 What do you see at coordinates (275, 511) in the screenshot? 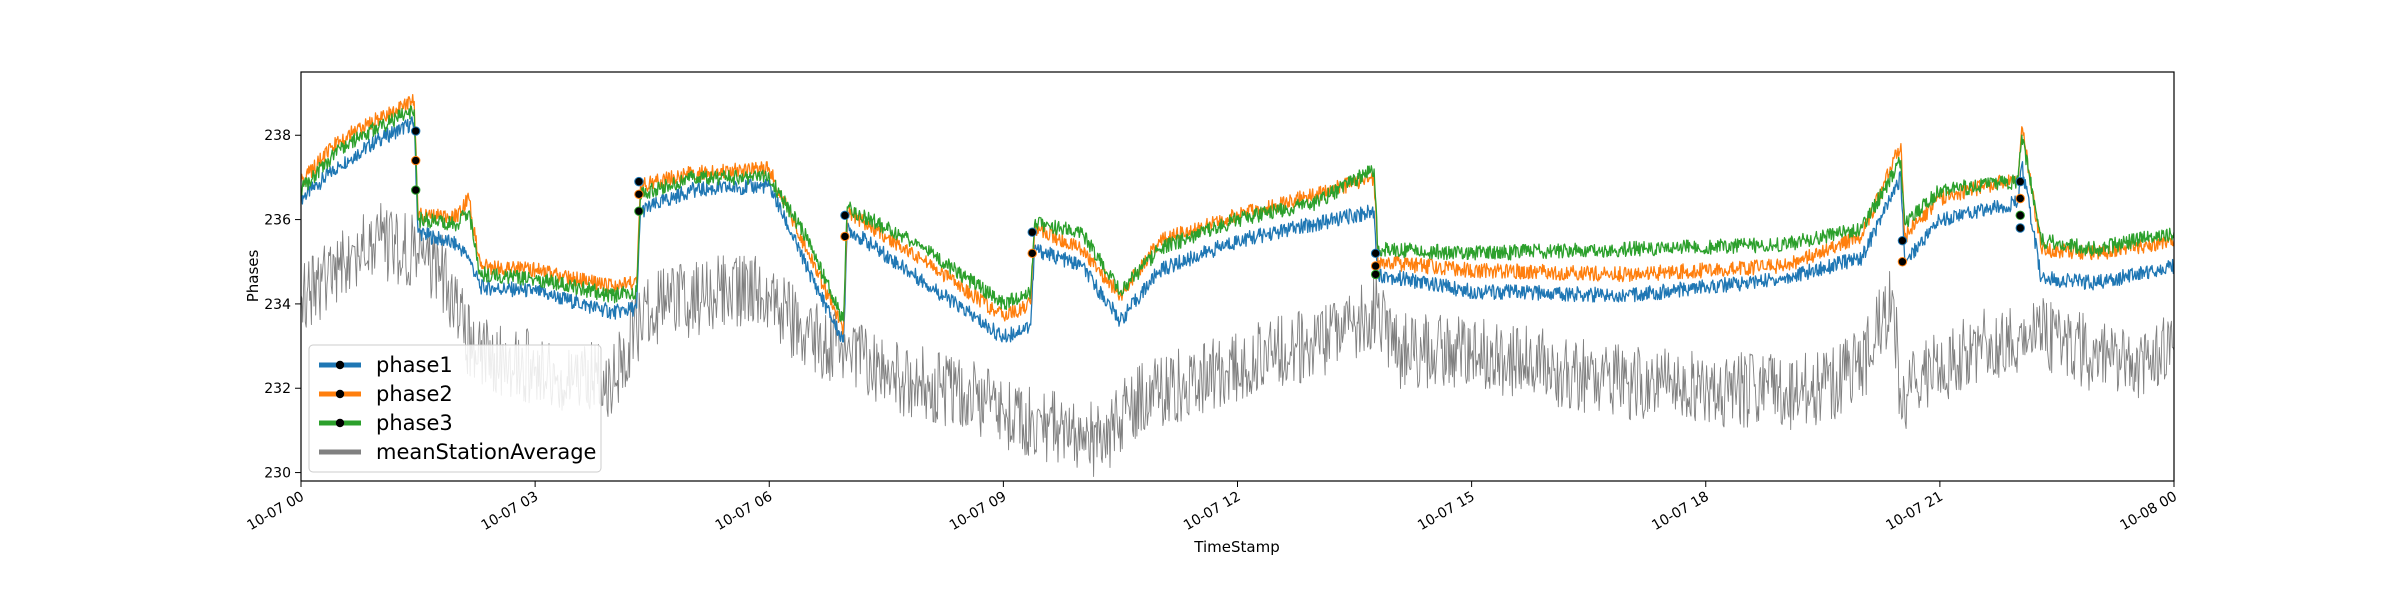
I see `x-tick-label: 10-07 00` at bounding box center [275, 511].